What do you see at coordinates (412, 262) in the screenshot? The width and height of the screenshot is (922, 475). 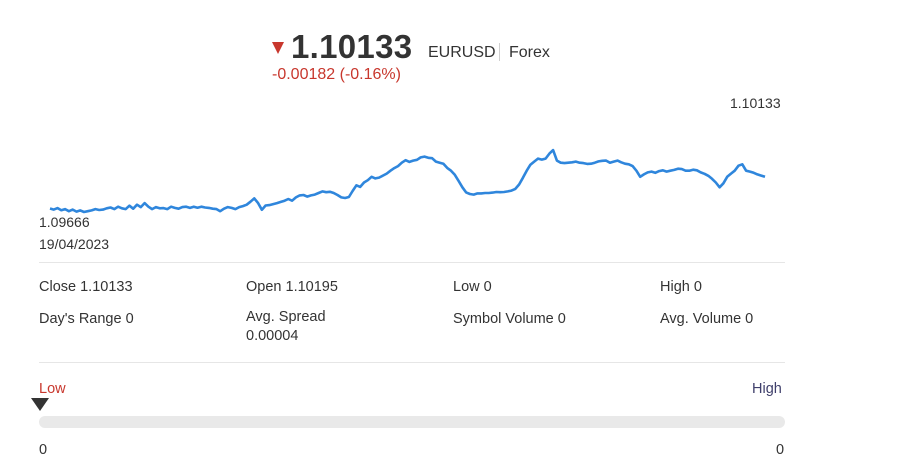 I see `divider-top` at bounding box center [412, 262].